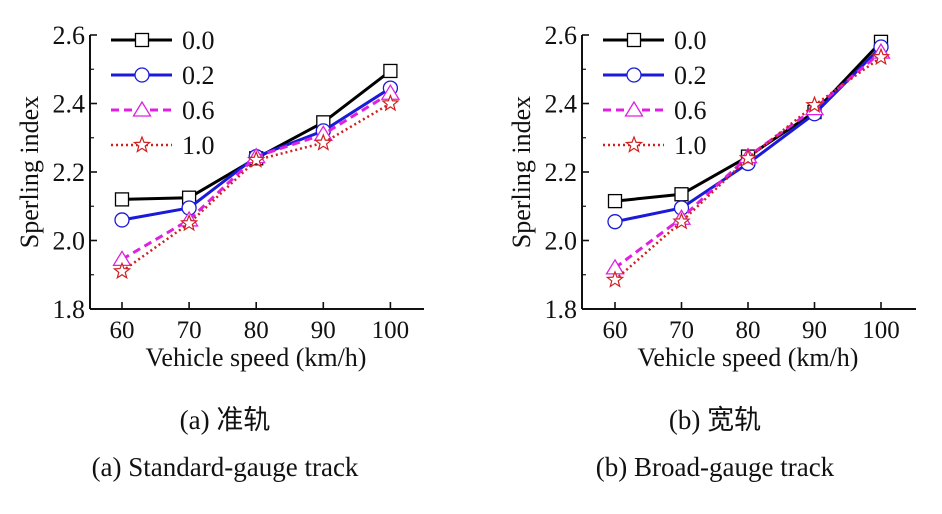 Image resolution: width=942 pixels, height=514 pixels. I want to click on caption-standard-cn: (a) 准轨, so click(225, 420).